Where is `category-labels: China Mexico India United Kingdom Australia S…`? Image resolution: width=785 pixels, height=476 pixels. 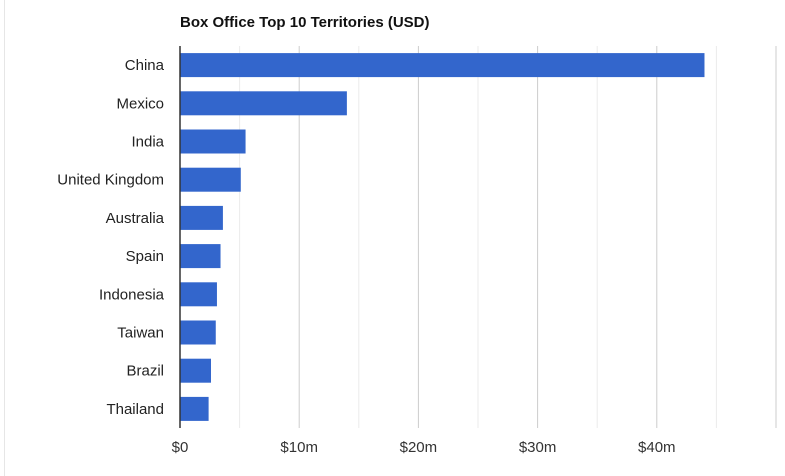
category-labels: China Mexico India United Kingdom Australia S… is located at coordinates (110, 237).